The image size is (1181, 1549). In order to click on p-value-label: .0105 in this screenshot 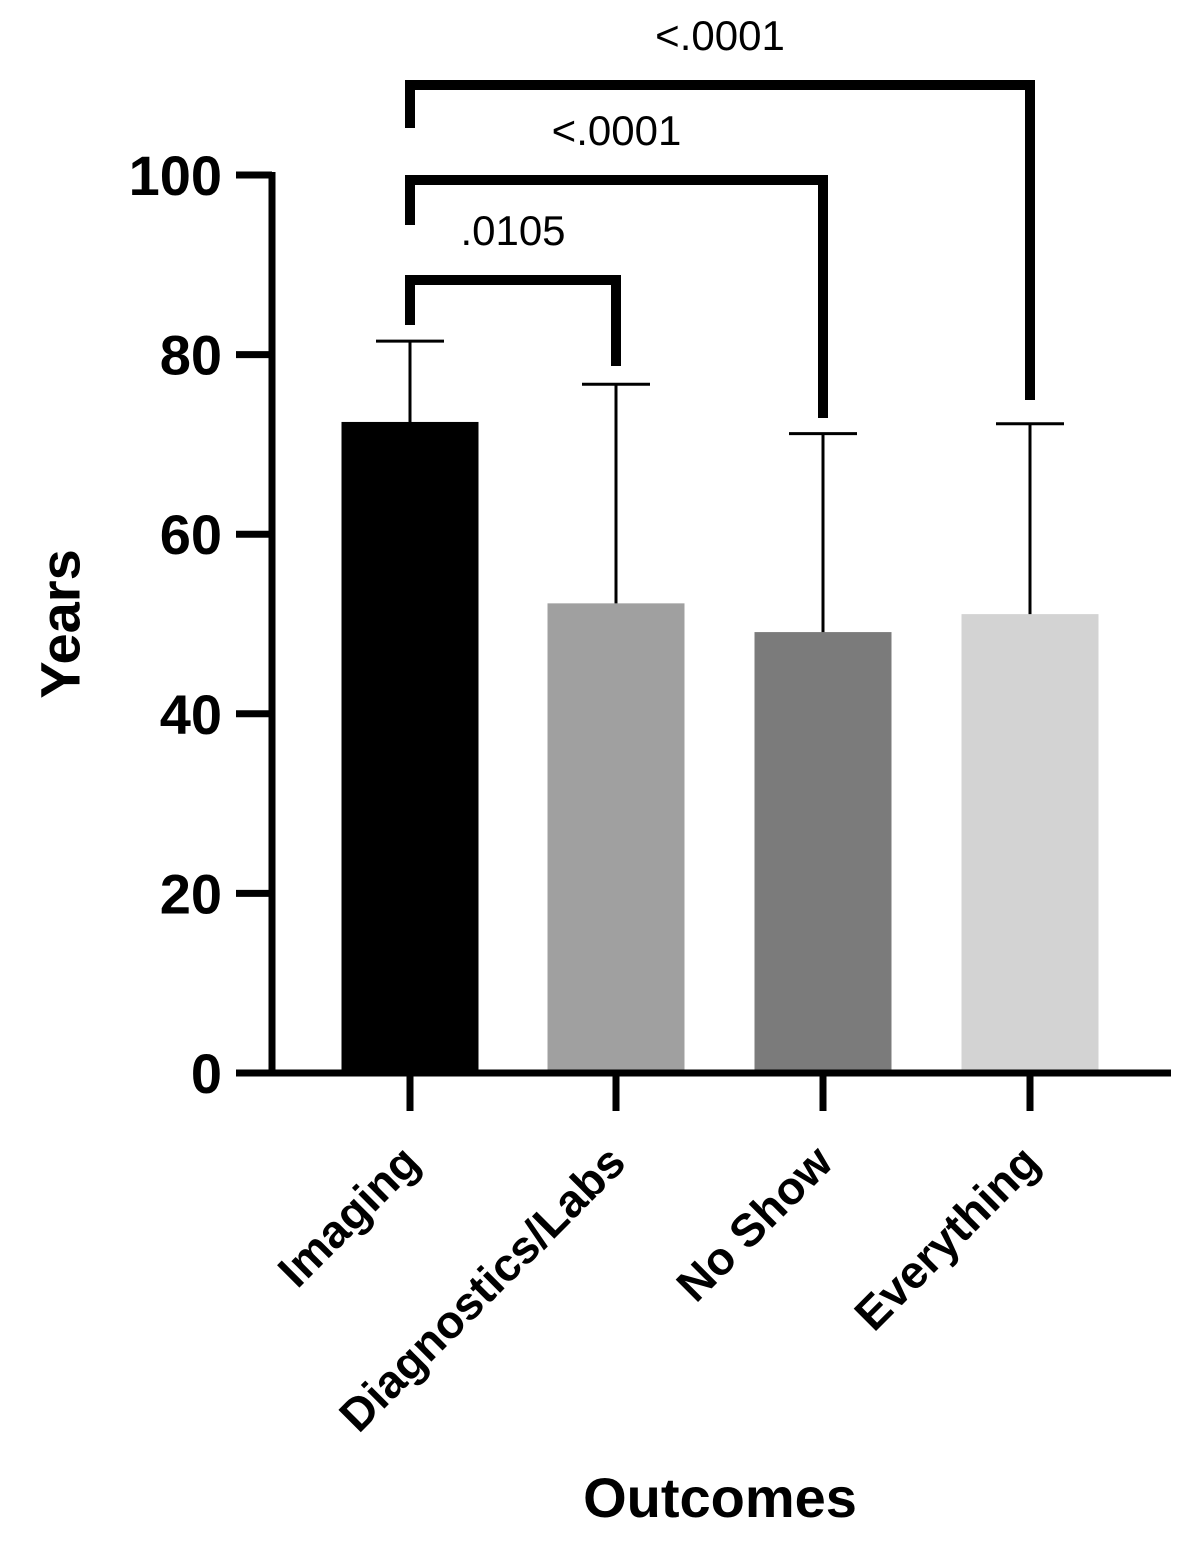, I will do `click(512, 230)`.